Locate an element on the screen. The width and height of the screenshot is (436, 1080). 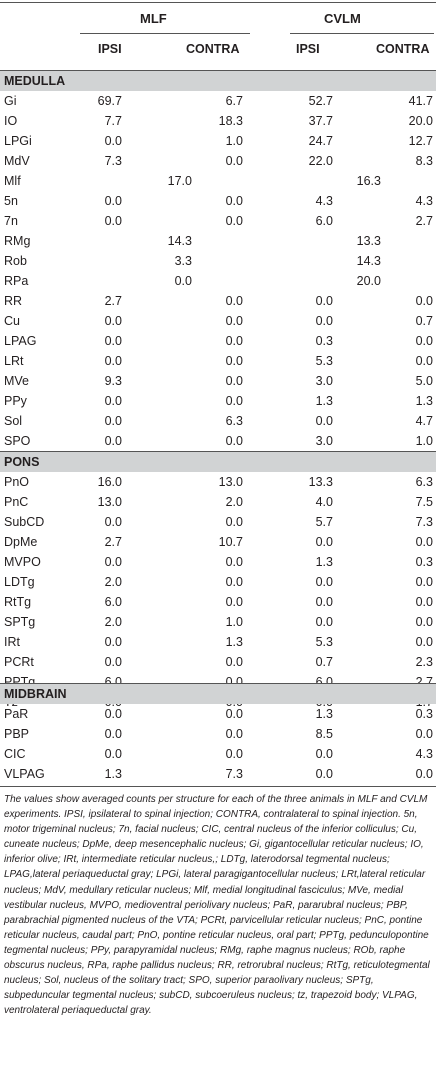
bottom-rule is located at coordinates (218, 786).